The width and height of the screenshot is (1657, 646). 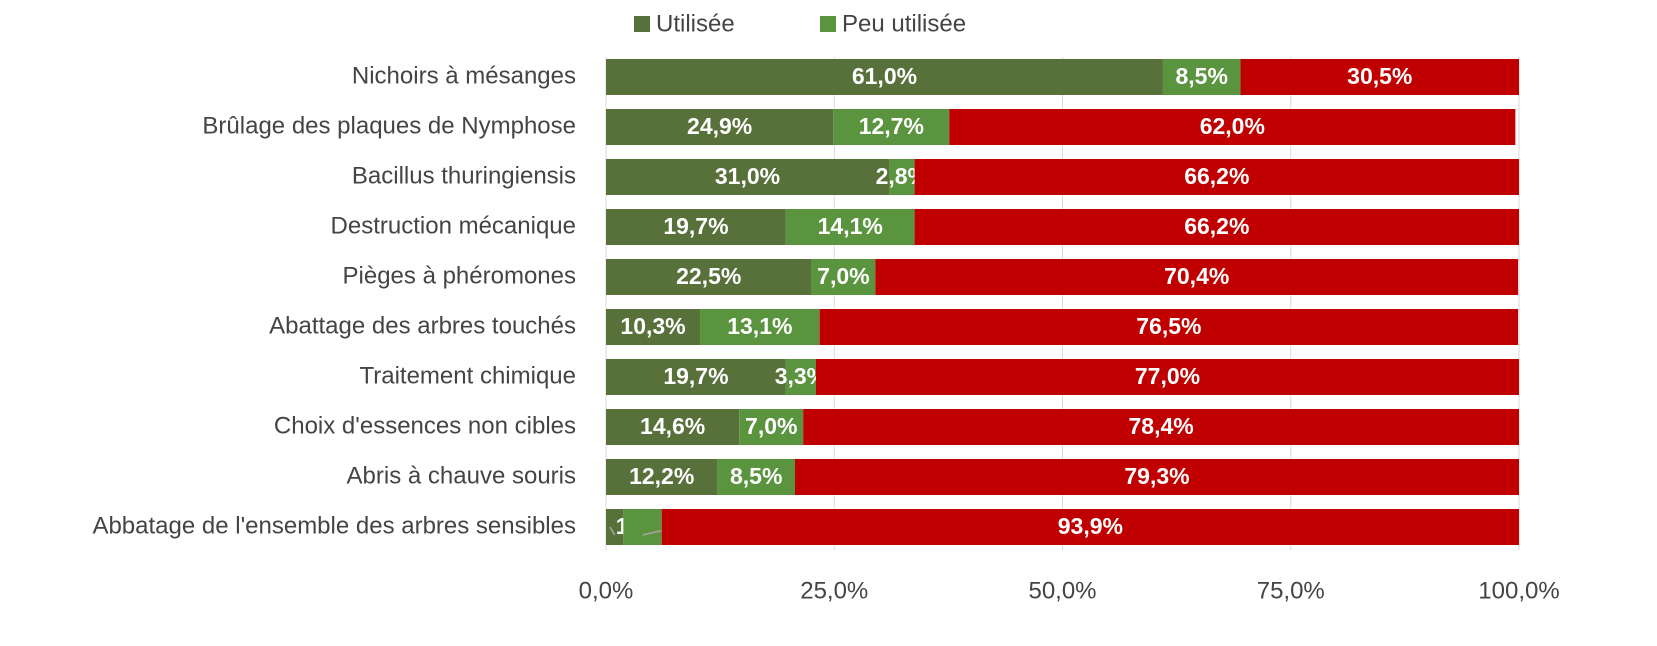 I want to click on leader-line, so click(x=612, y=531).